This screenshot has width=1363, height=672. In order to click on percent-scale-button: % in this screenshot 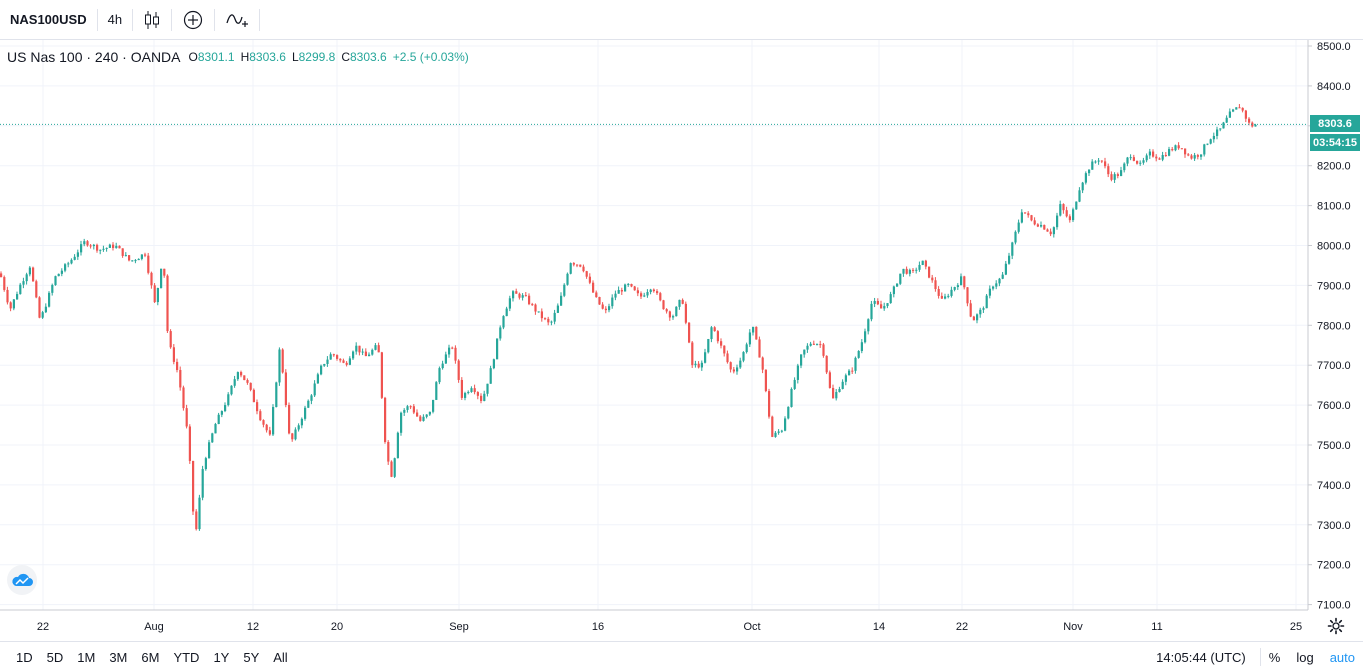, I will do `click(1274, 657)`.